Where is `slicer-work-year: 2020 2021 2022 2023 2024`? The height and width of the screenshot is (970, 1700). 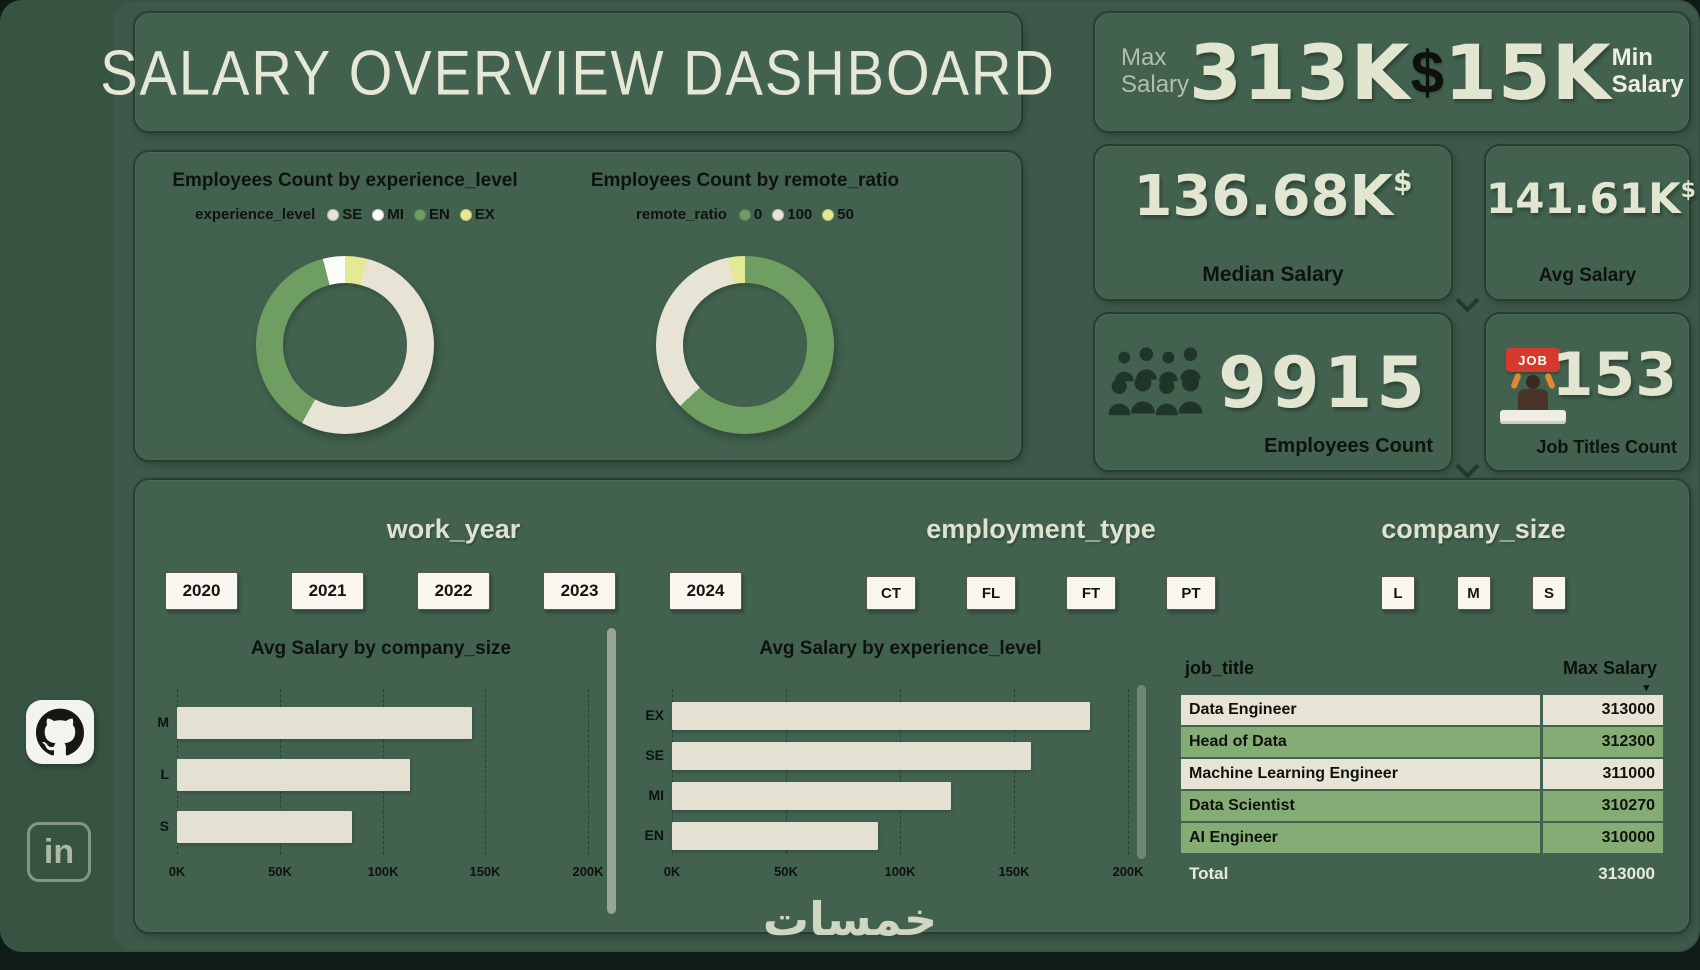 slicer-work-year: 2020 2021 2022 2023 2024 is located at coordinates (453, 591).